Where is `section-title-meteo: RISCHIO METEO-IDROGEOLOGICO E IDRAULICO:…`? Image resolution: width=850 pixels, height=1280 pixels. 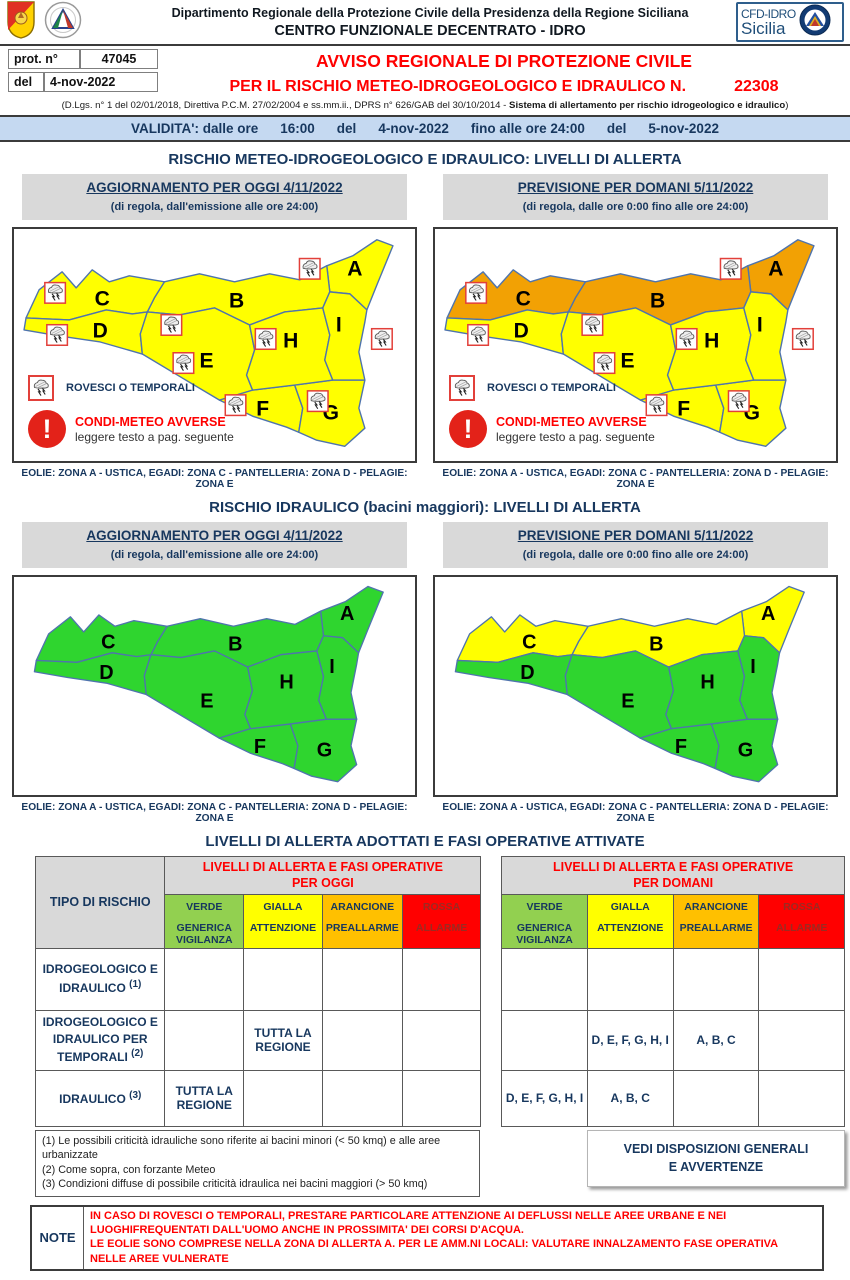 section-title-meteo: RISCHIO METEO-IDROGEOLOGICO E IDRAULICO:… is located at coordinates (425, 159).